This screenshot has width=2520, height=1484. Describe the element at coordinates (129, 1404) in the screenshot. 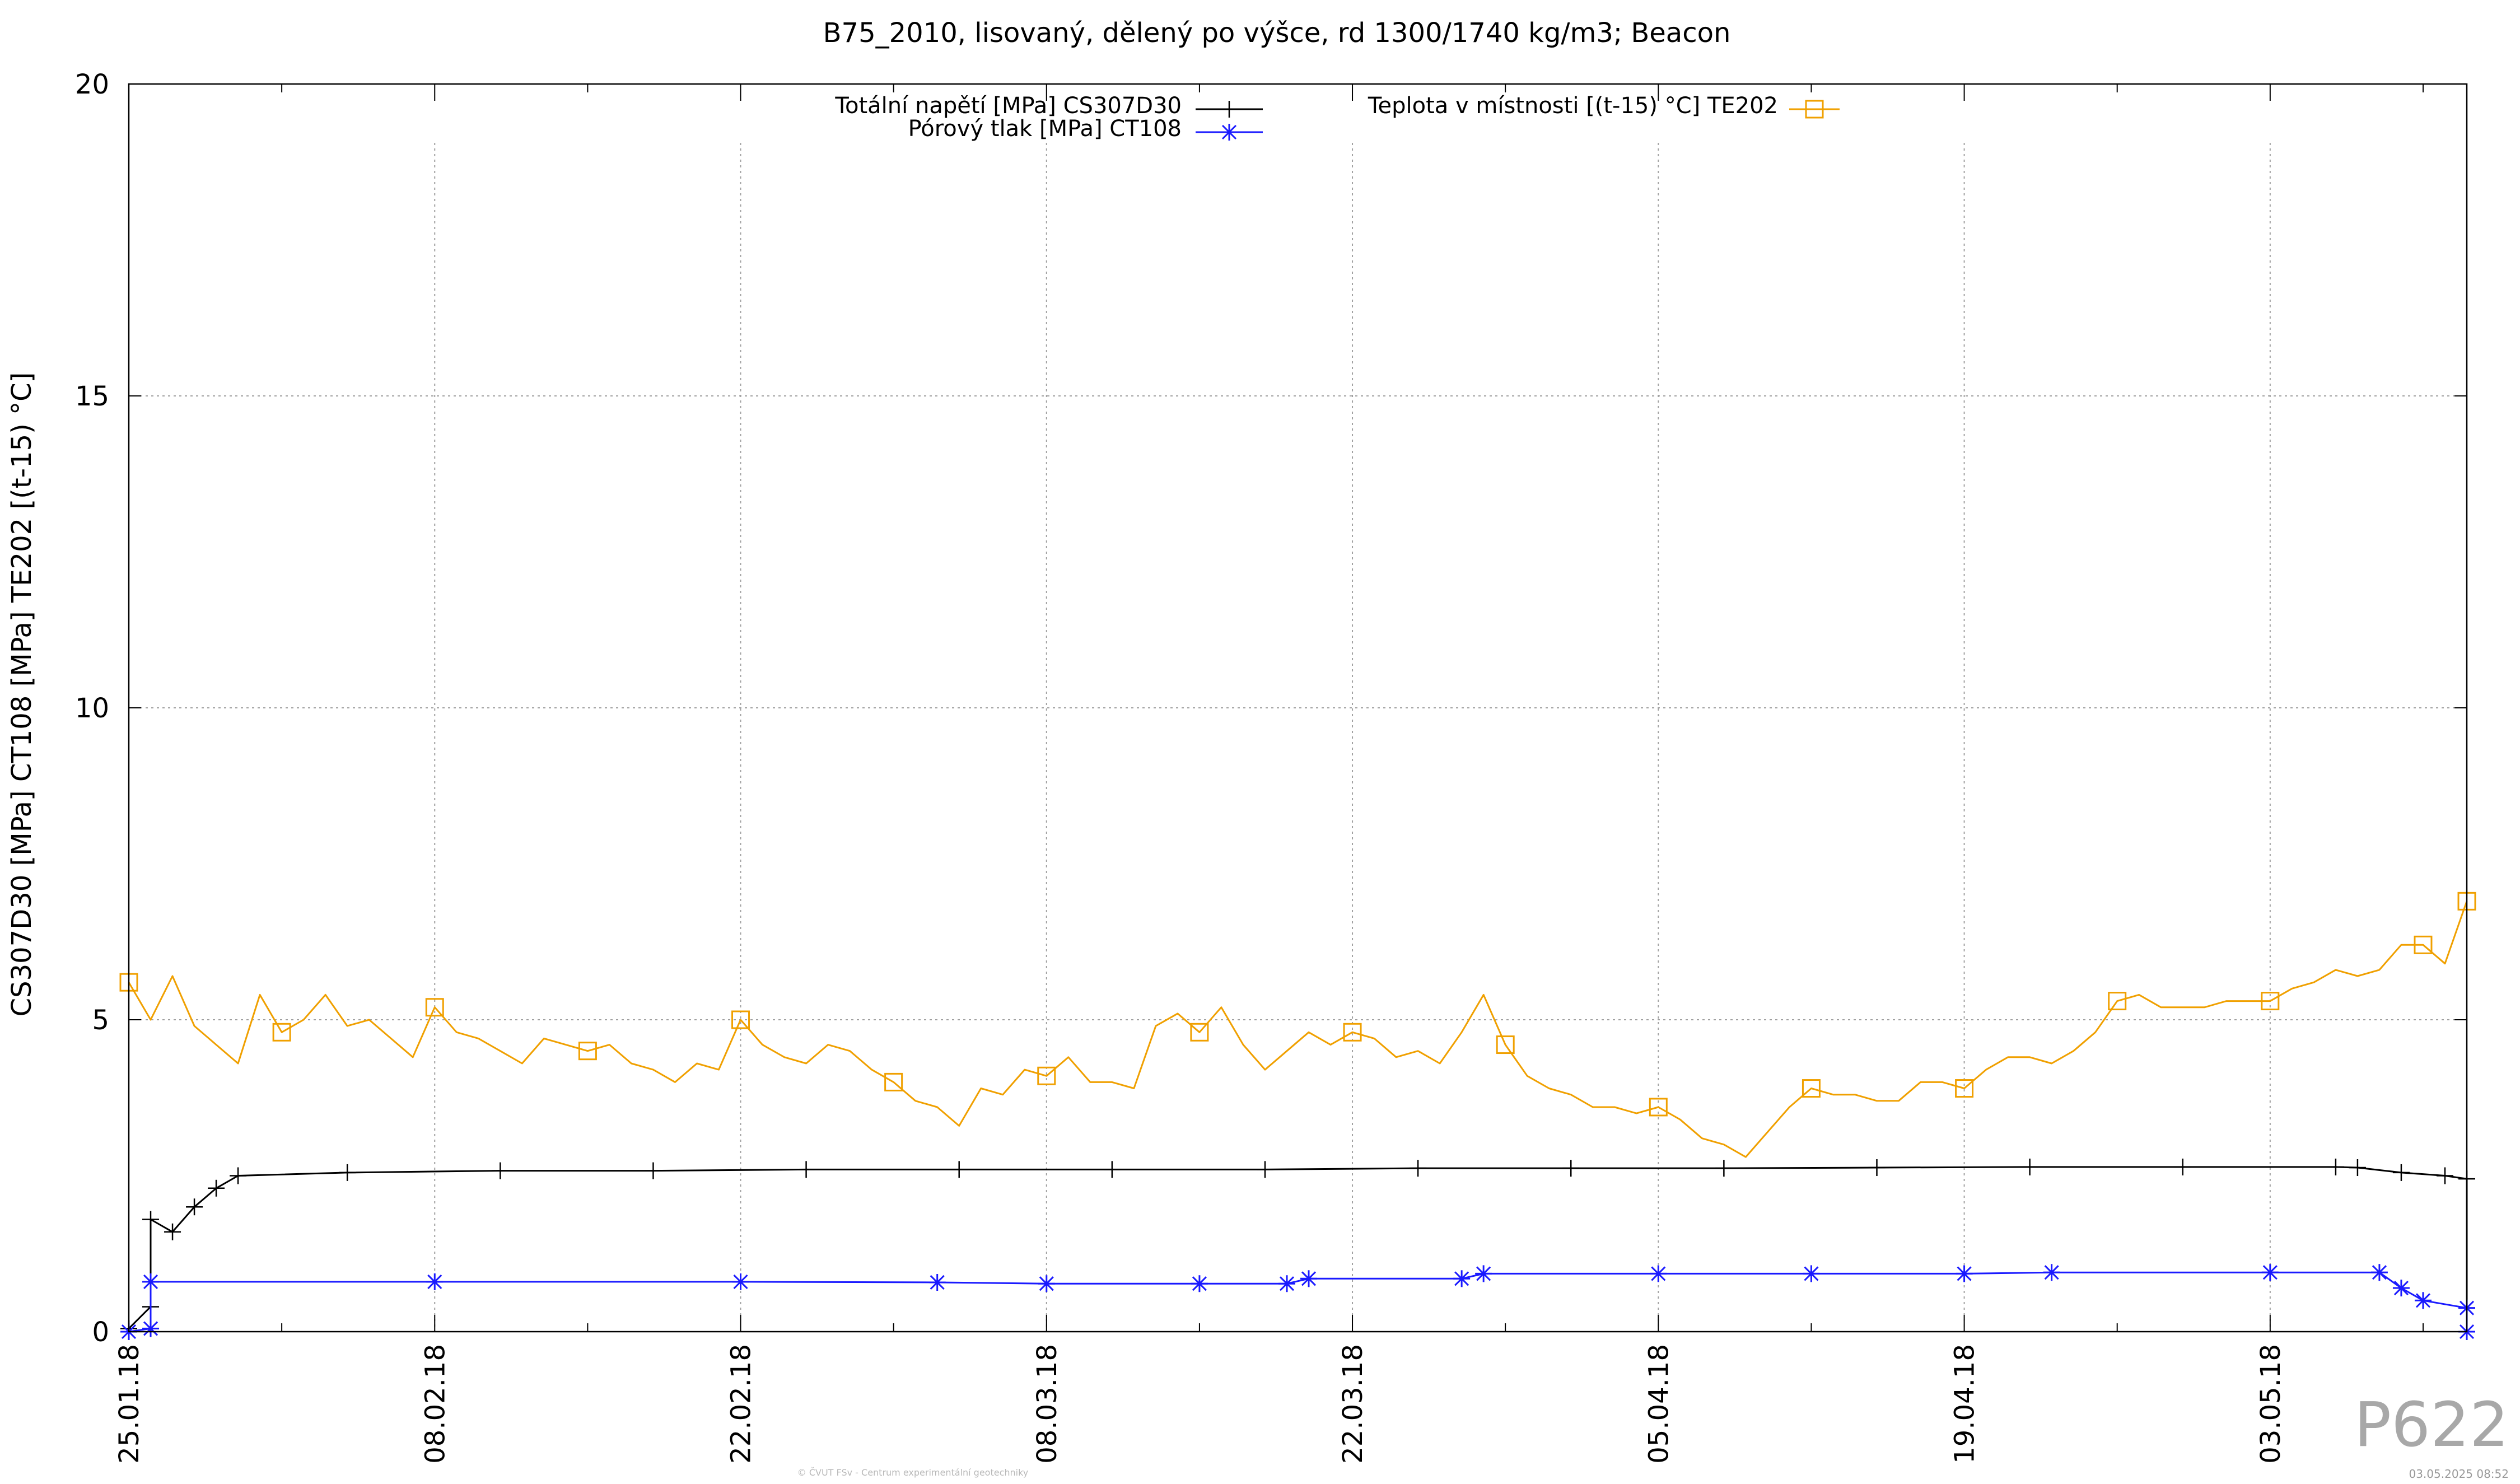

I see `x-tick-label: 25.01.18` at that location.